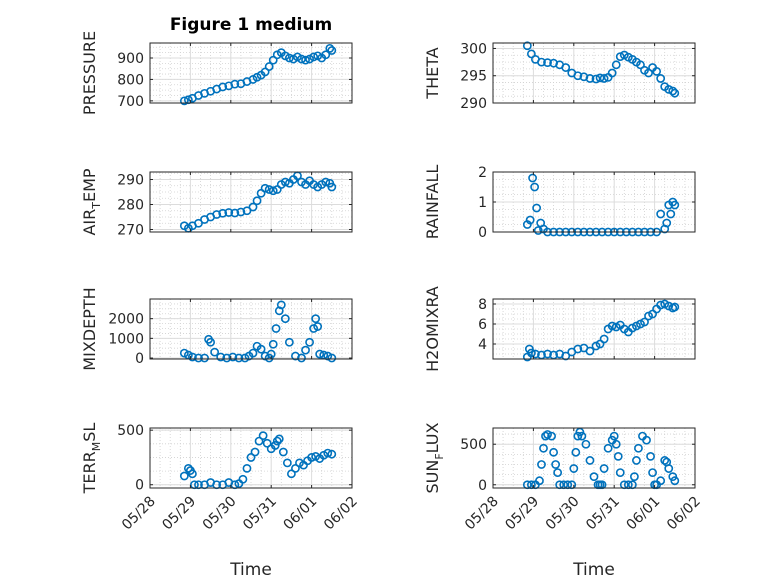  I want to click on subplot-pressure: 700 800 900 PRESSURE, so click(216, 73).